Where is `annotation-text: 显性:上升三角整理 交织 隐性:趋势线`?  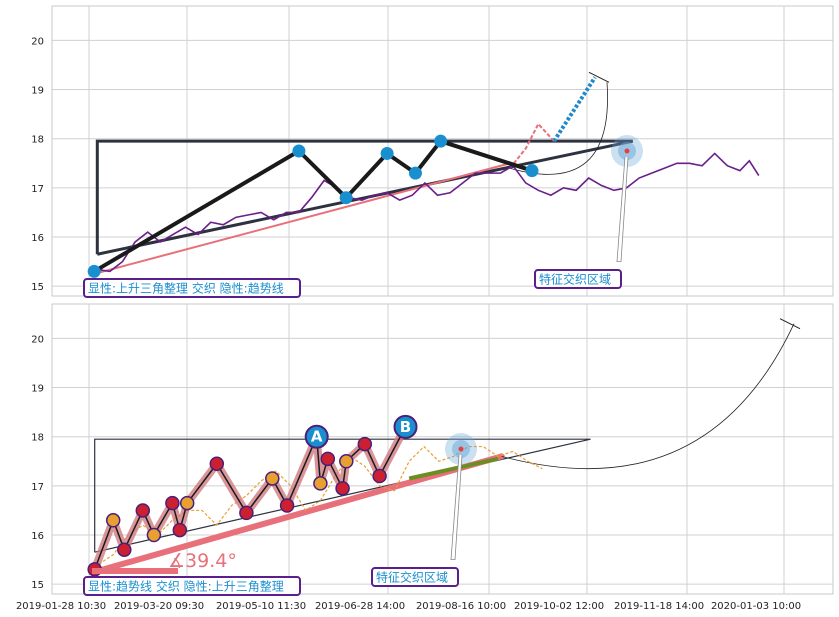
annotation-text: 显性:上升三角整理 交织 隐性:趋势线 is located at coordinates (186, 288).